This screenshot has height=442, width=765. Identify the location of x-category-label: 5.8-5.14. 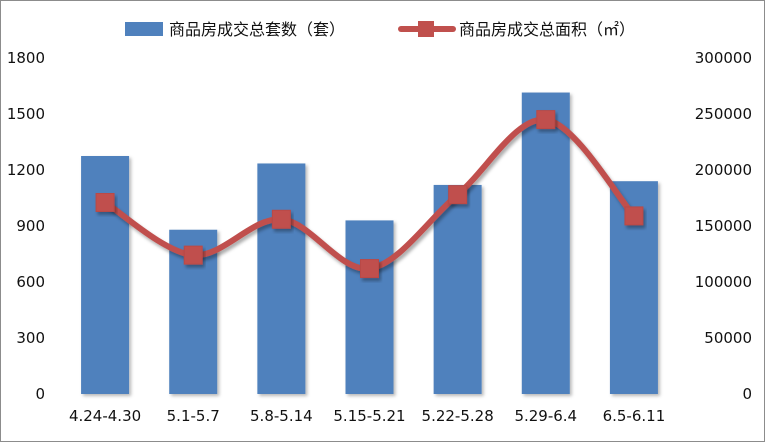
(281, 416).